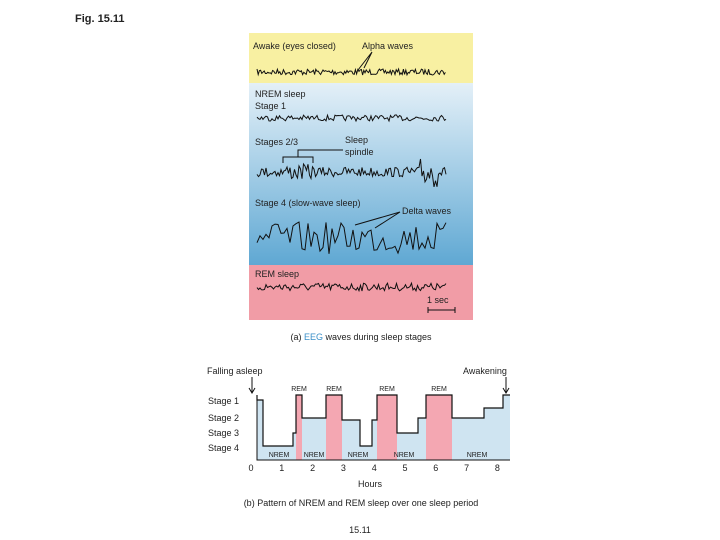  Describe the element at coordinates (404, 468) in the screenshot. I see `hour-tick: 5` at that location.